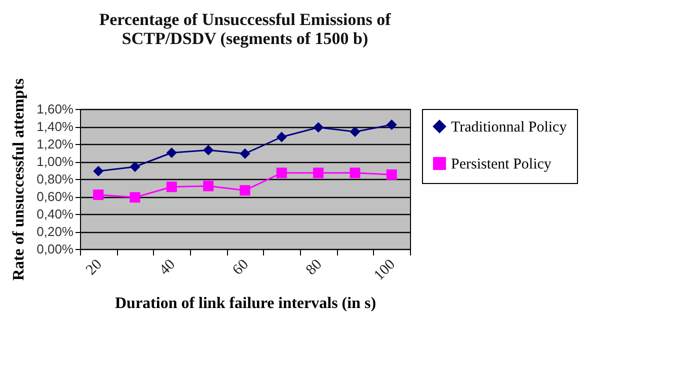 Image resolution: width=680 pixels, height=390 pixels. I want to click on y-tick-label: 0,00%, so click(55, 249).